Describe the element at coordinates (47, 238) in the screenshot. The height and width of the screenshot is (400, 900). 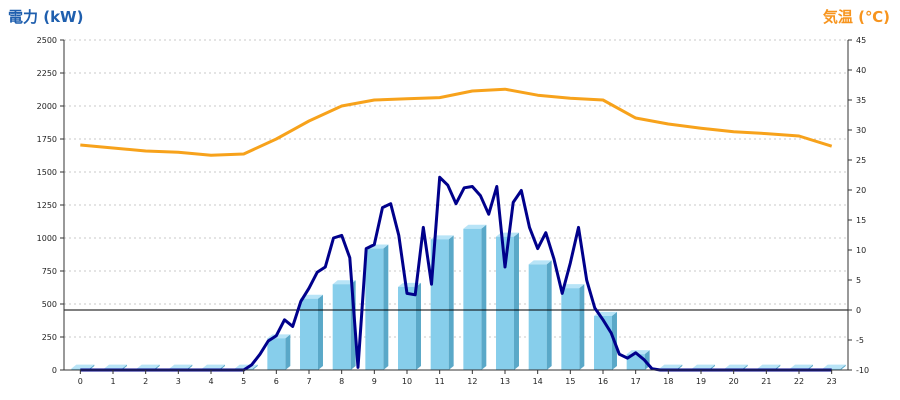
I see `left-tick-label: 1000` at that location.